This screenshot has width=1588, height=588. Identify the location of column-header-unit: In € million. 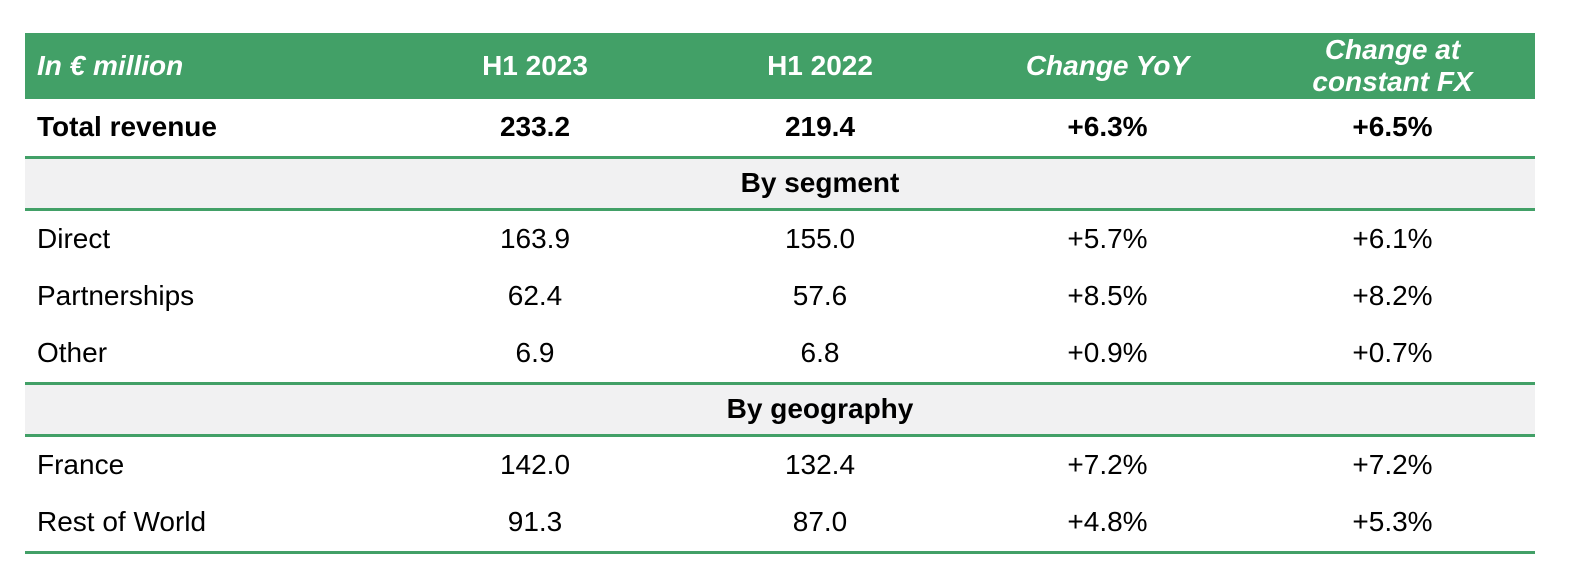
(110, 65).